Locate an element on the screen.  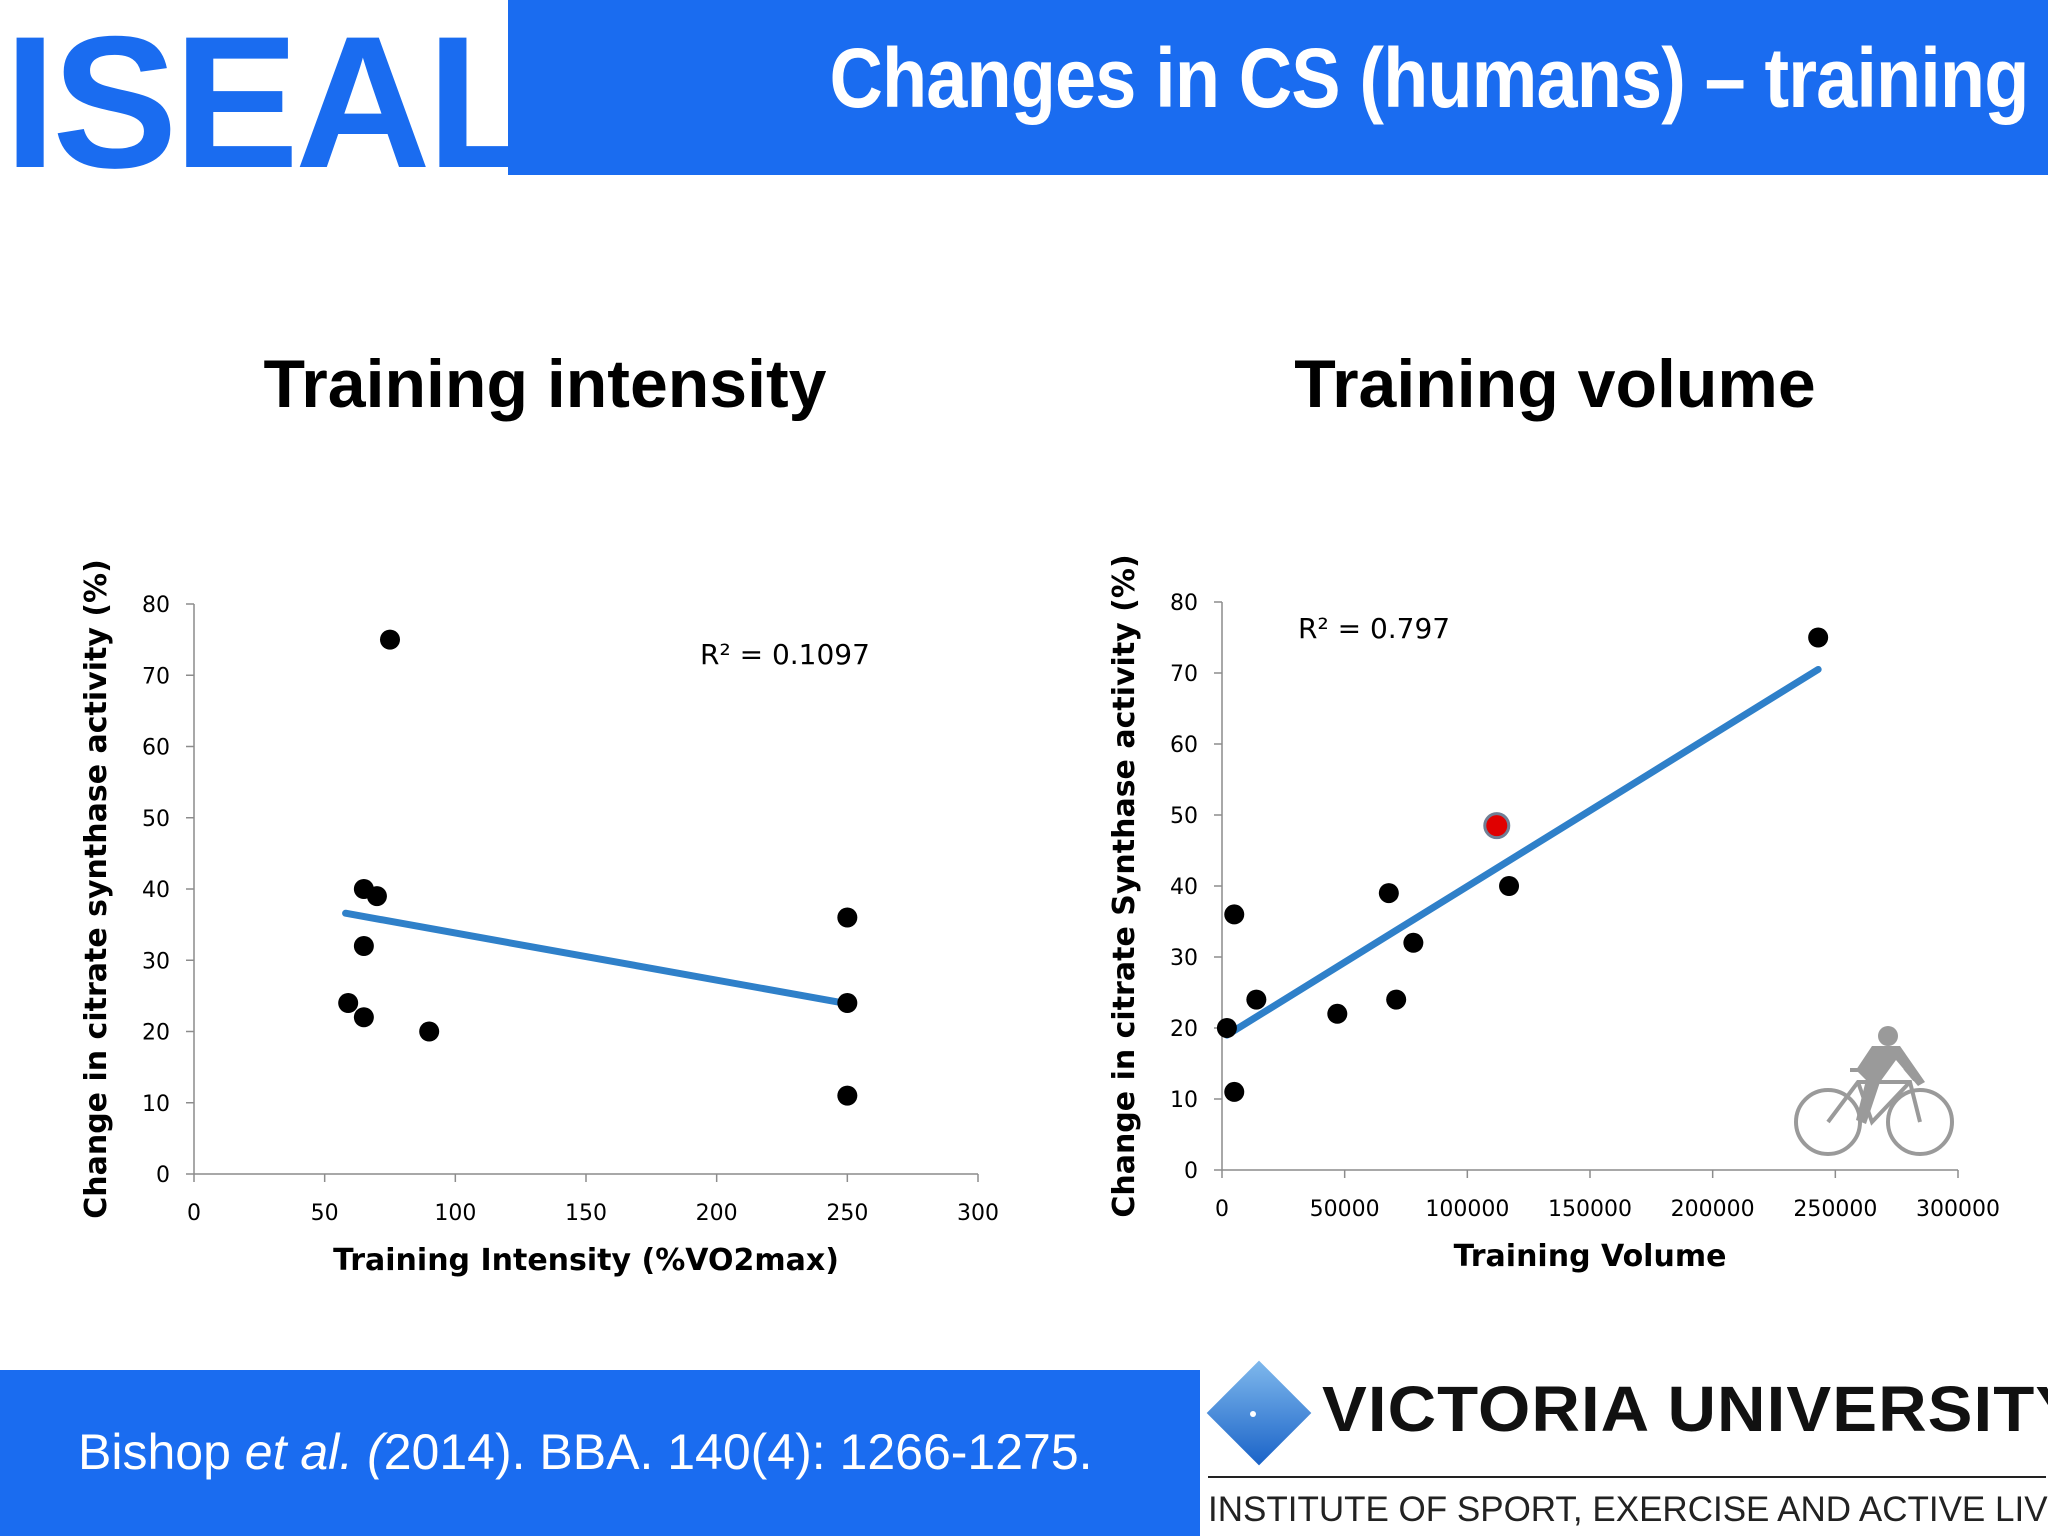
x-tick-label-volume: 250000 is located at coordinates (1835, 1209).